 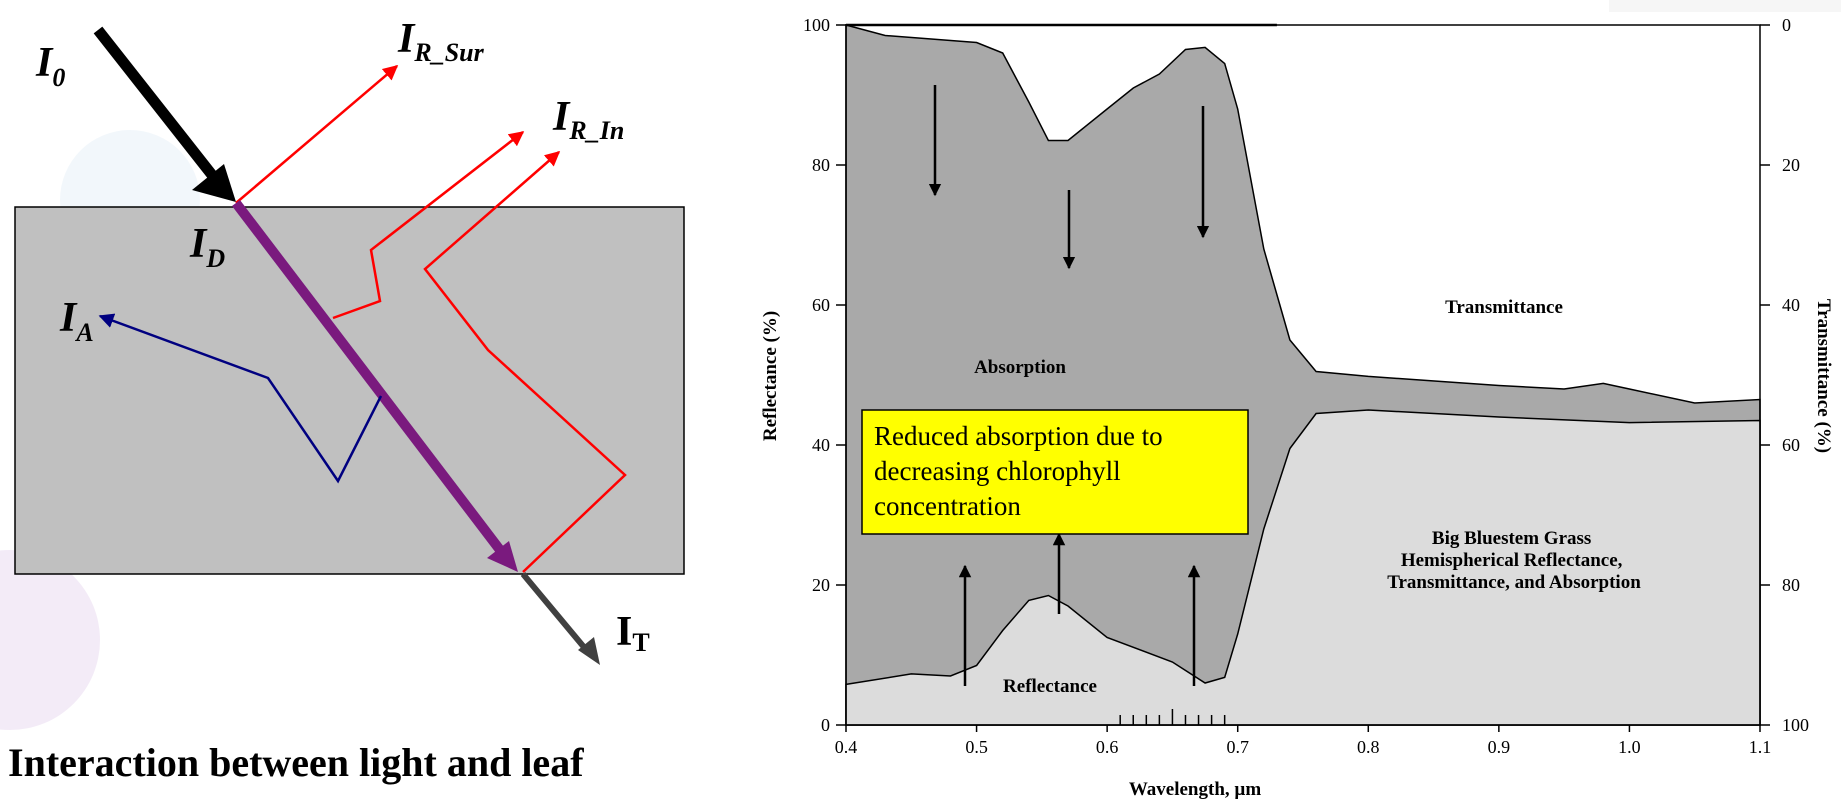 What do you see at coordinates (1795, 725) in the screenshot?
I see `y-tick-label-right: 100` at bounding box center [1795, 725].